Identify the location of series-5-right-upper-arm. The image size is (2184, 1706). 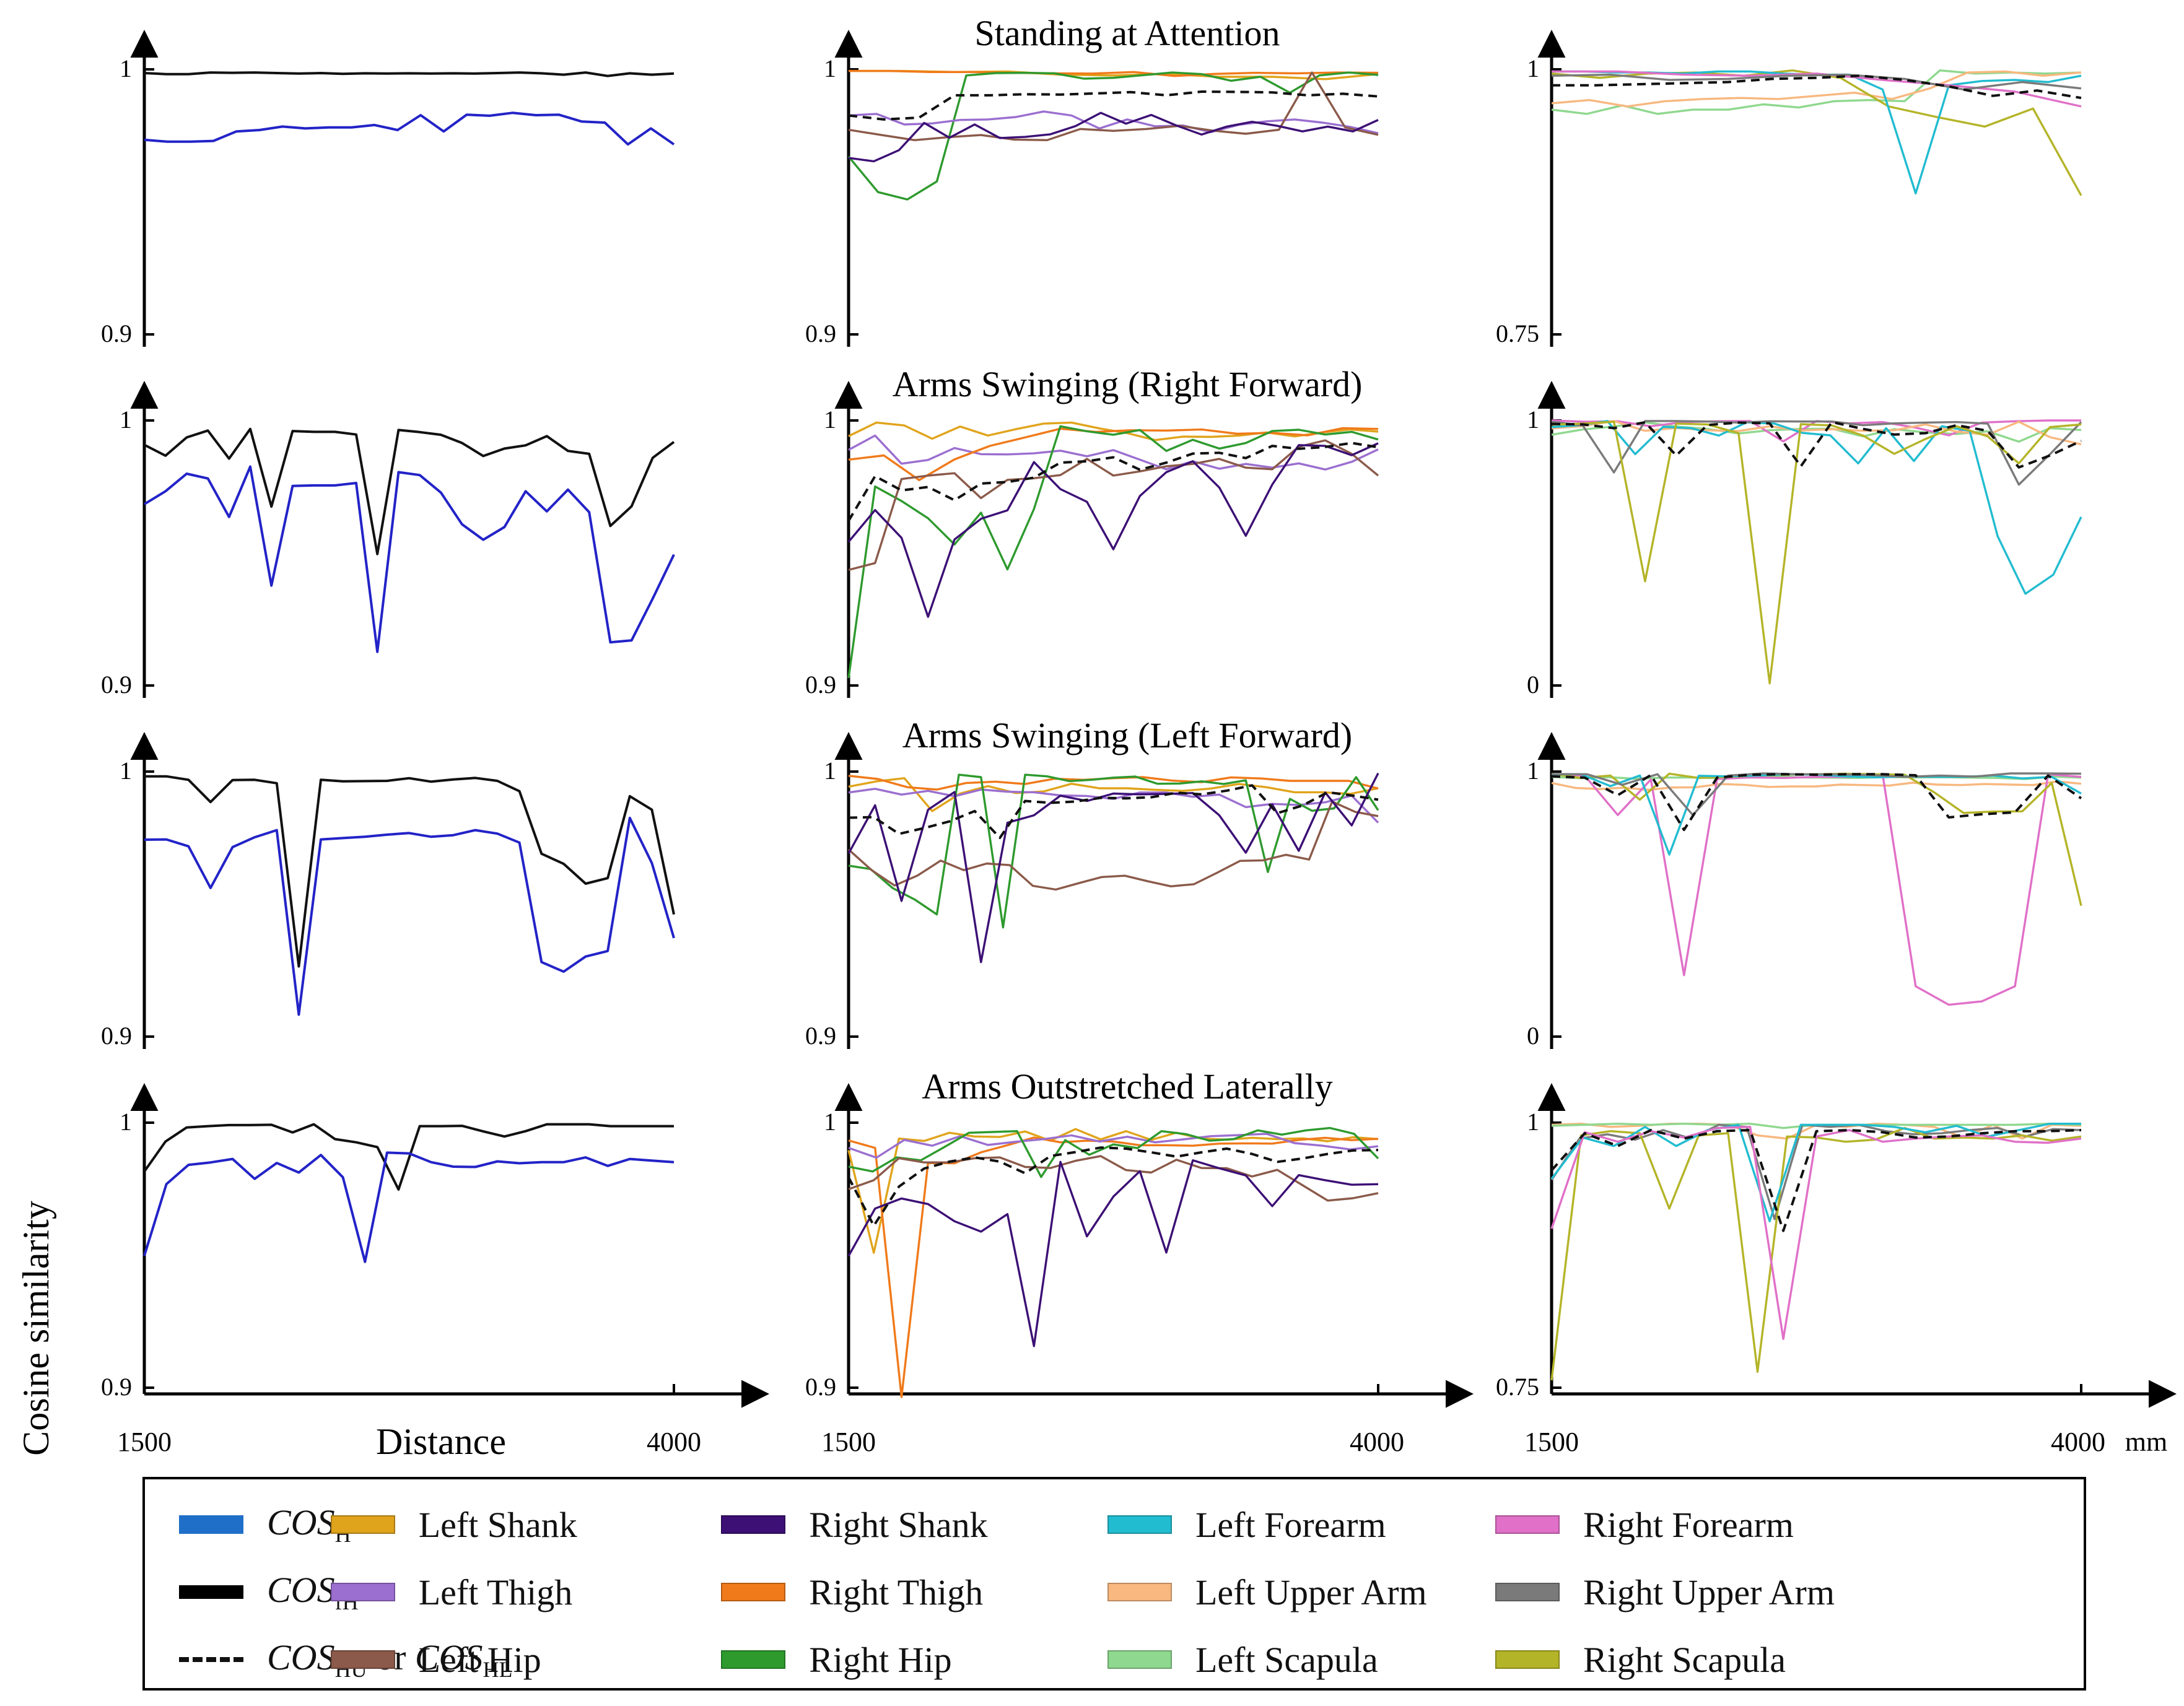
(1817, 453).